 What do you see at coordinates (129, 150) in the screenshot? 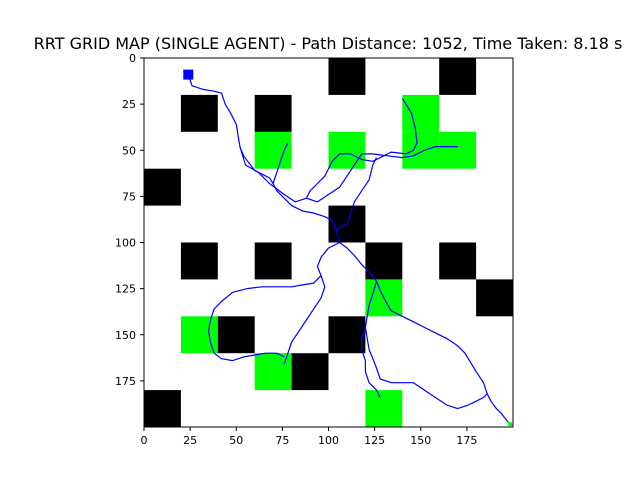
I see `y-tick-label: 50` at bounding box center [129, 150].